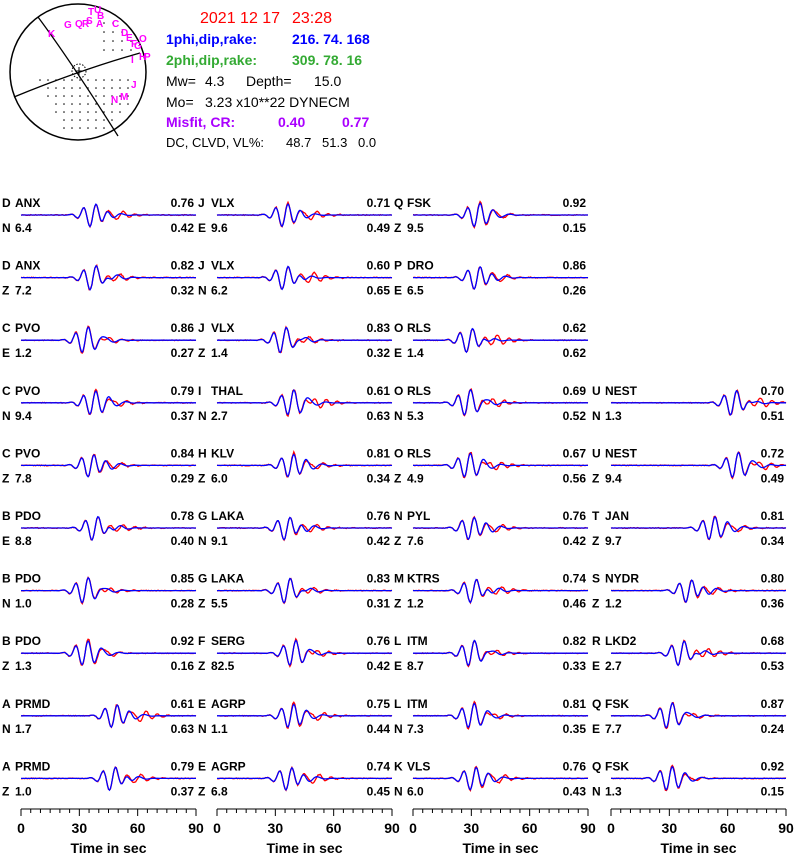 The image size is (800, 856). What do you see at coordinates (773, 641) in the screenshot?
I see `trace-correlation: 0.68` at bounding box center [773, 641].